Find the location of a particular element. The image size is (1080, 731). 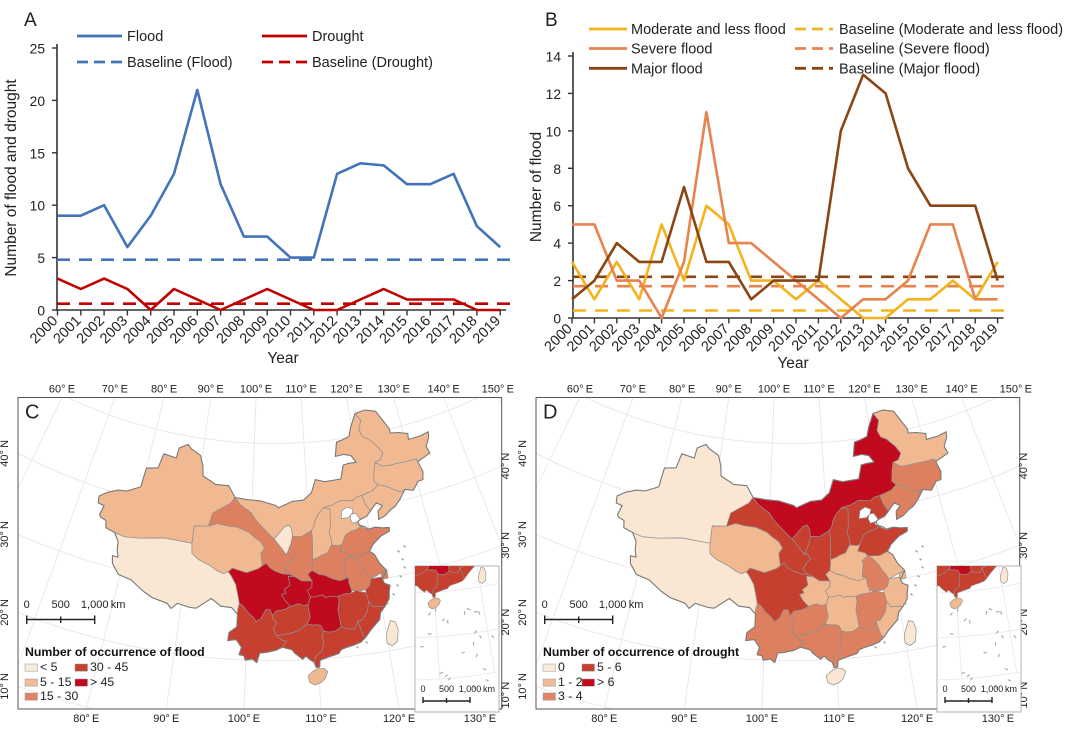

svg-text: Number of flood is located at coordinates (536, 187).